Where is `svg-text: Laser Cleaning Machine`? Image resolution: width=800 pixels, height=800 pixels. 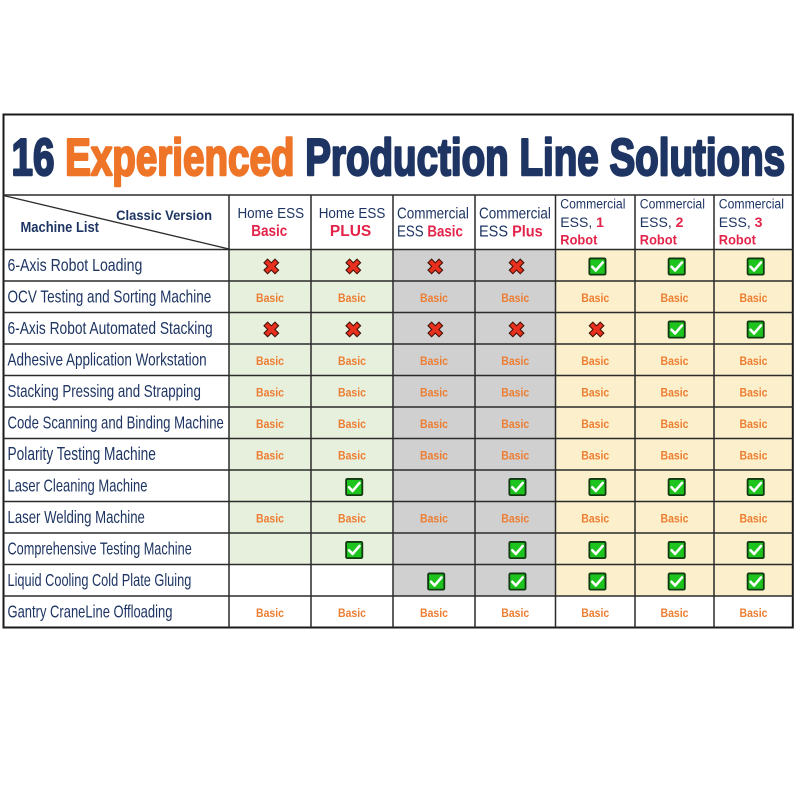 svg-text: Laser Cleaning Machine is located at coordinates (78, 487).